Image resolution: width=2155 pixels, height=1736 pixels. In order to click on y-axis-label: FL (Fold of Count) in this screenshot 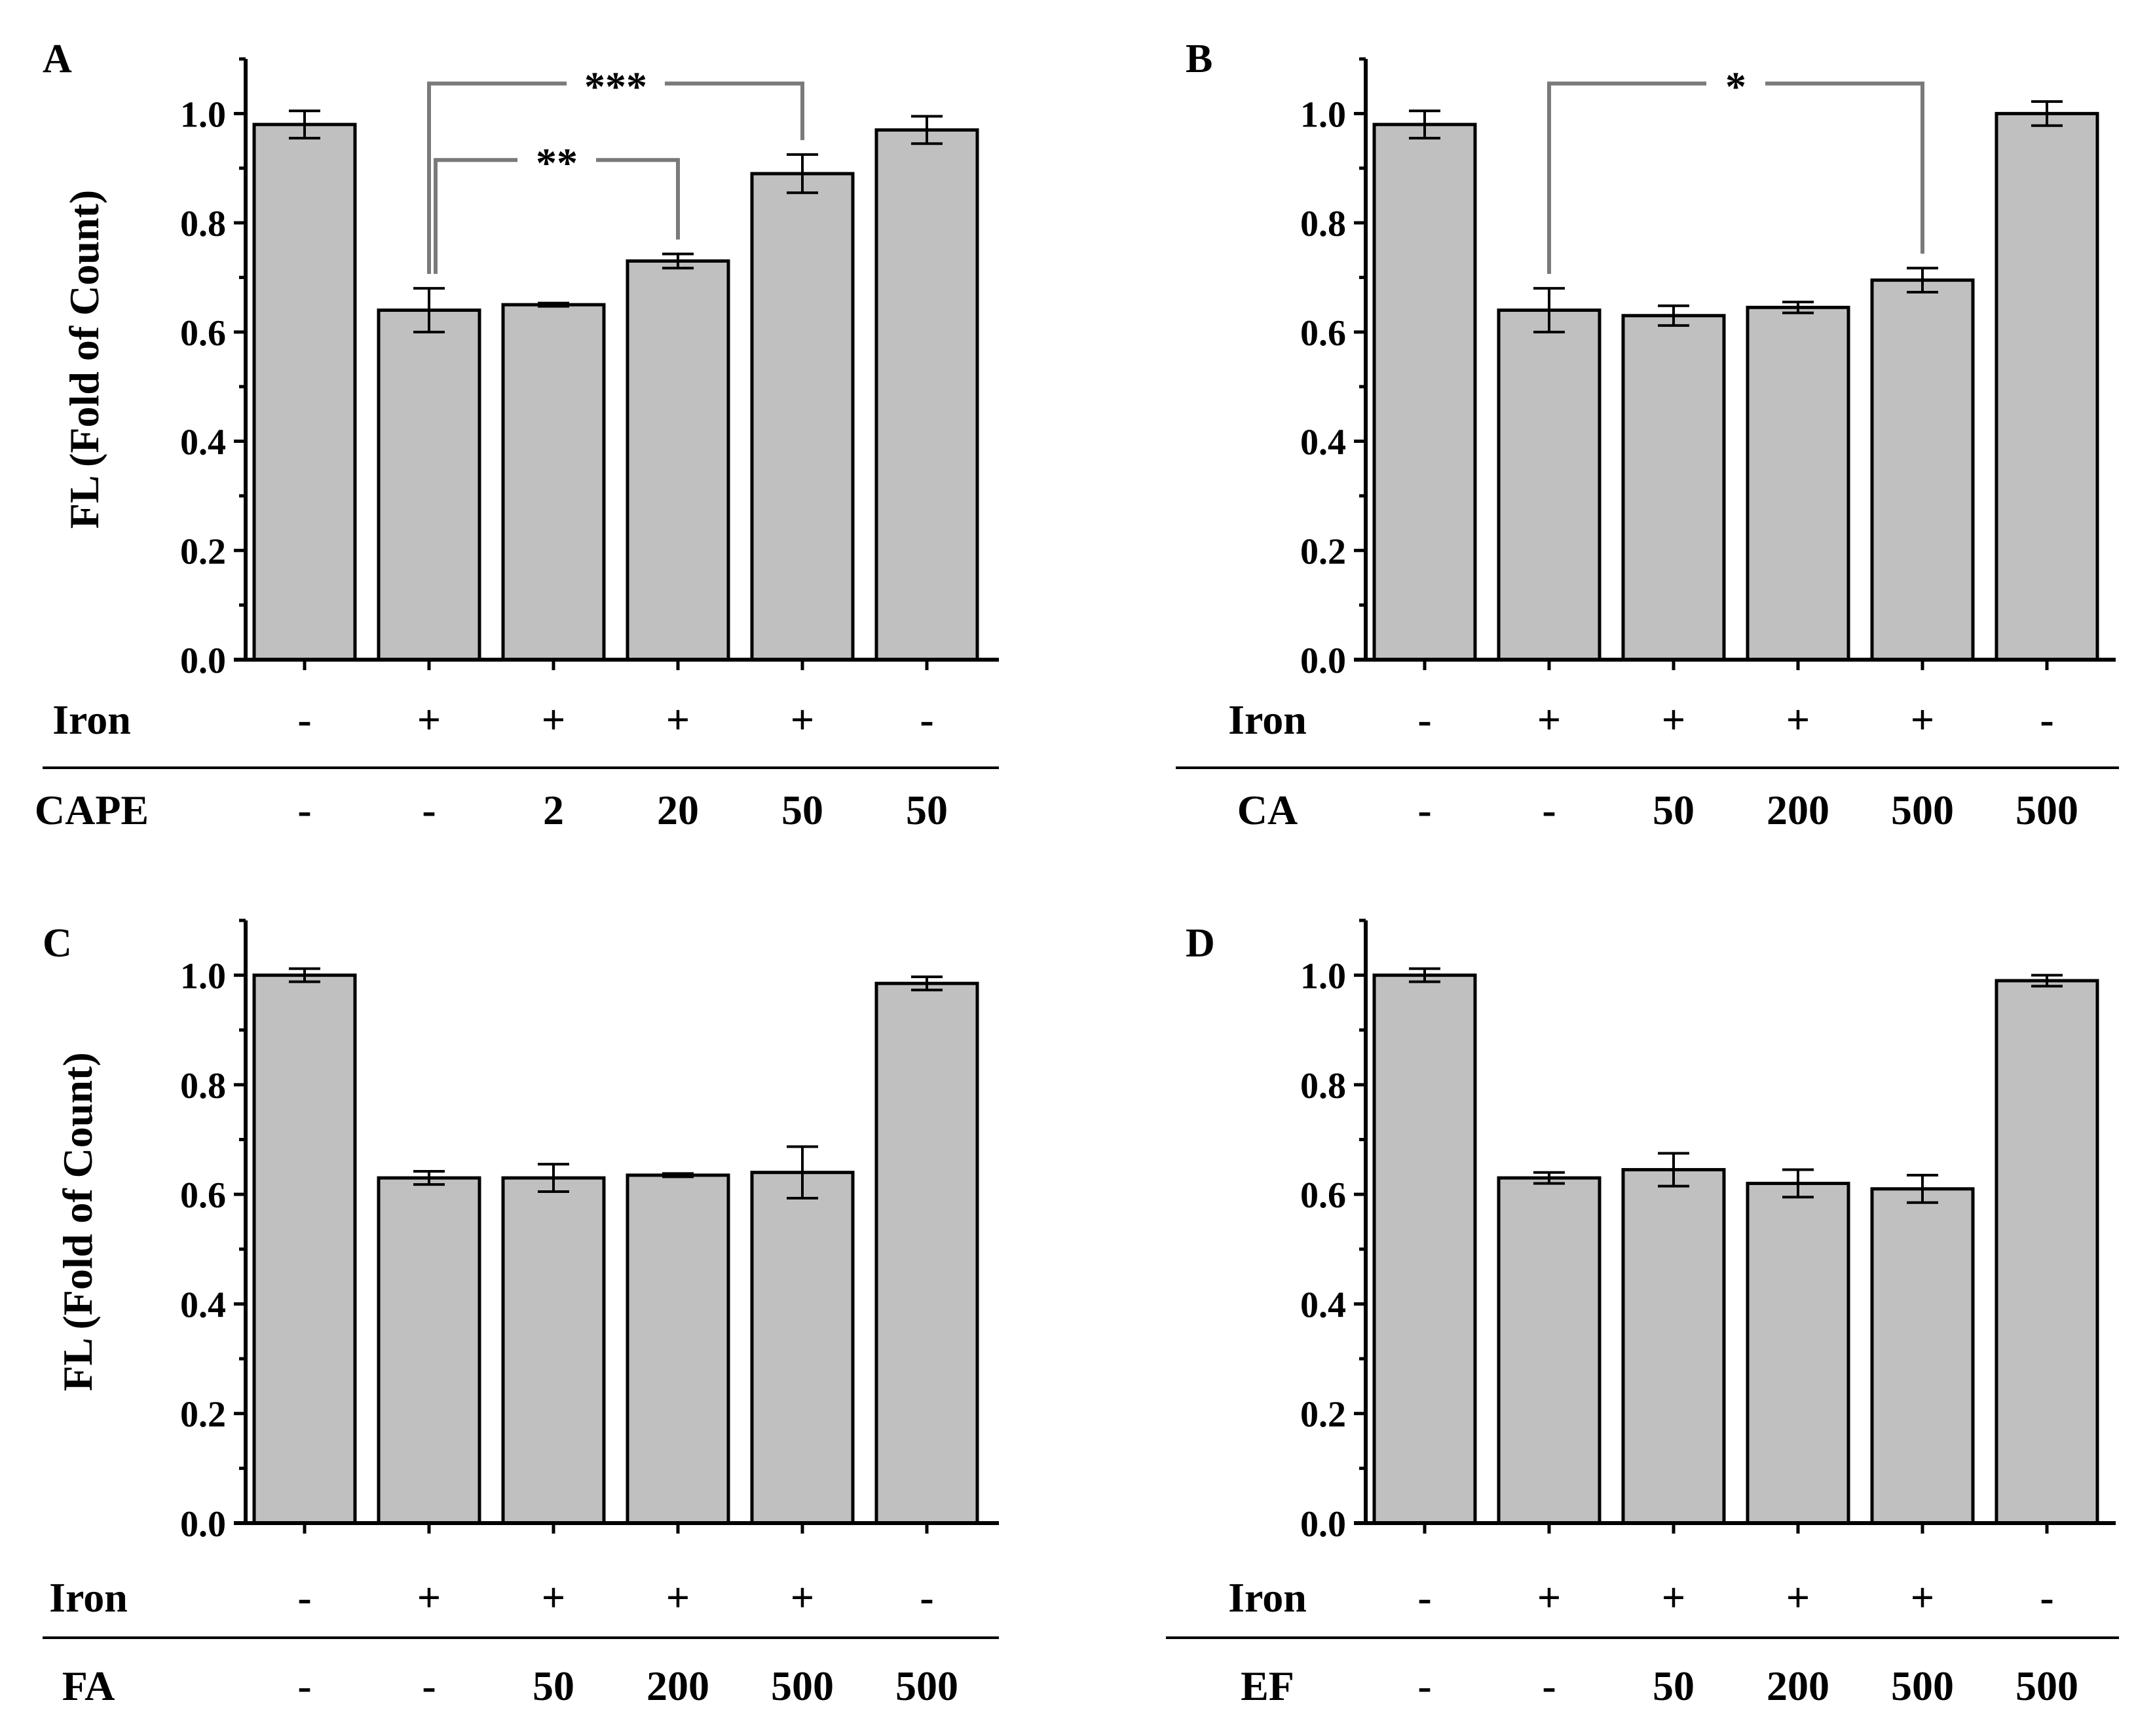, I will do `click(84, 359)`.